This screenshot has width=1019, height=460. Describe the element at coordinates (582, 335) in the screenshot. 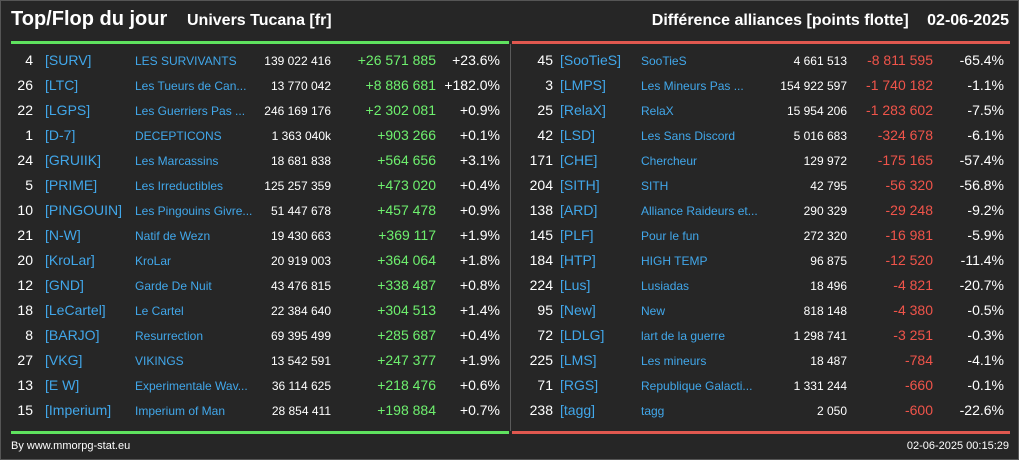

I see `alliance-tag-link: [LDLG]` at that location.